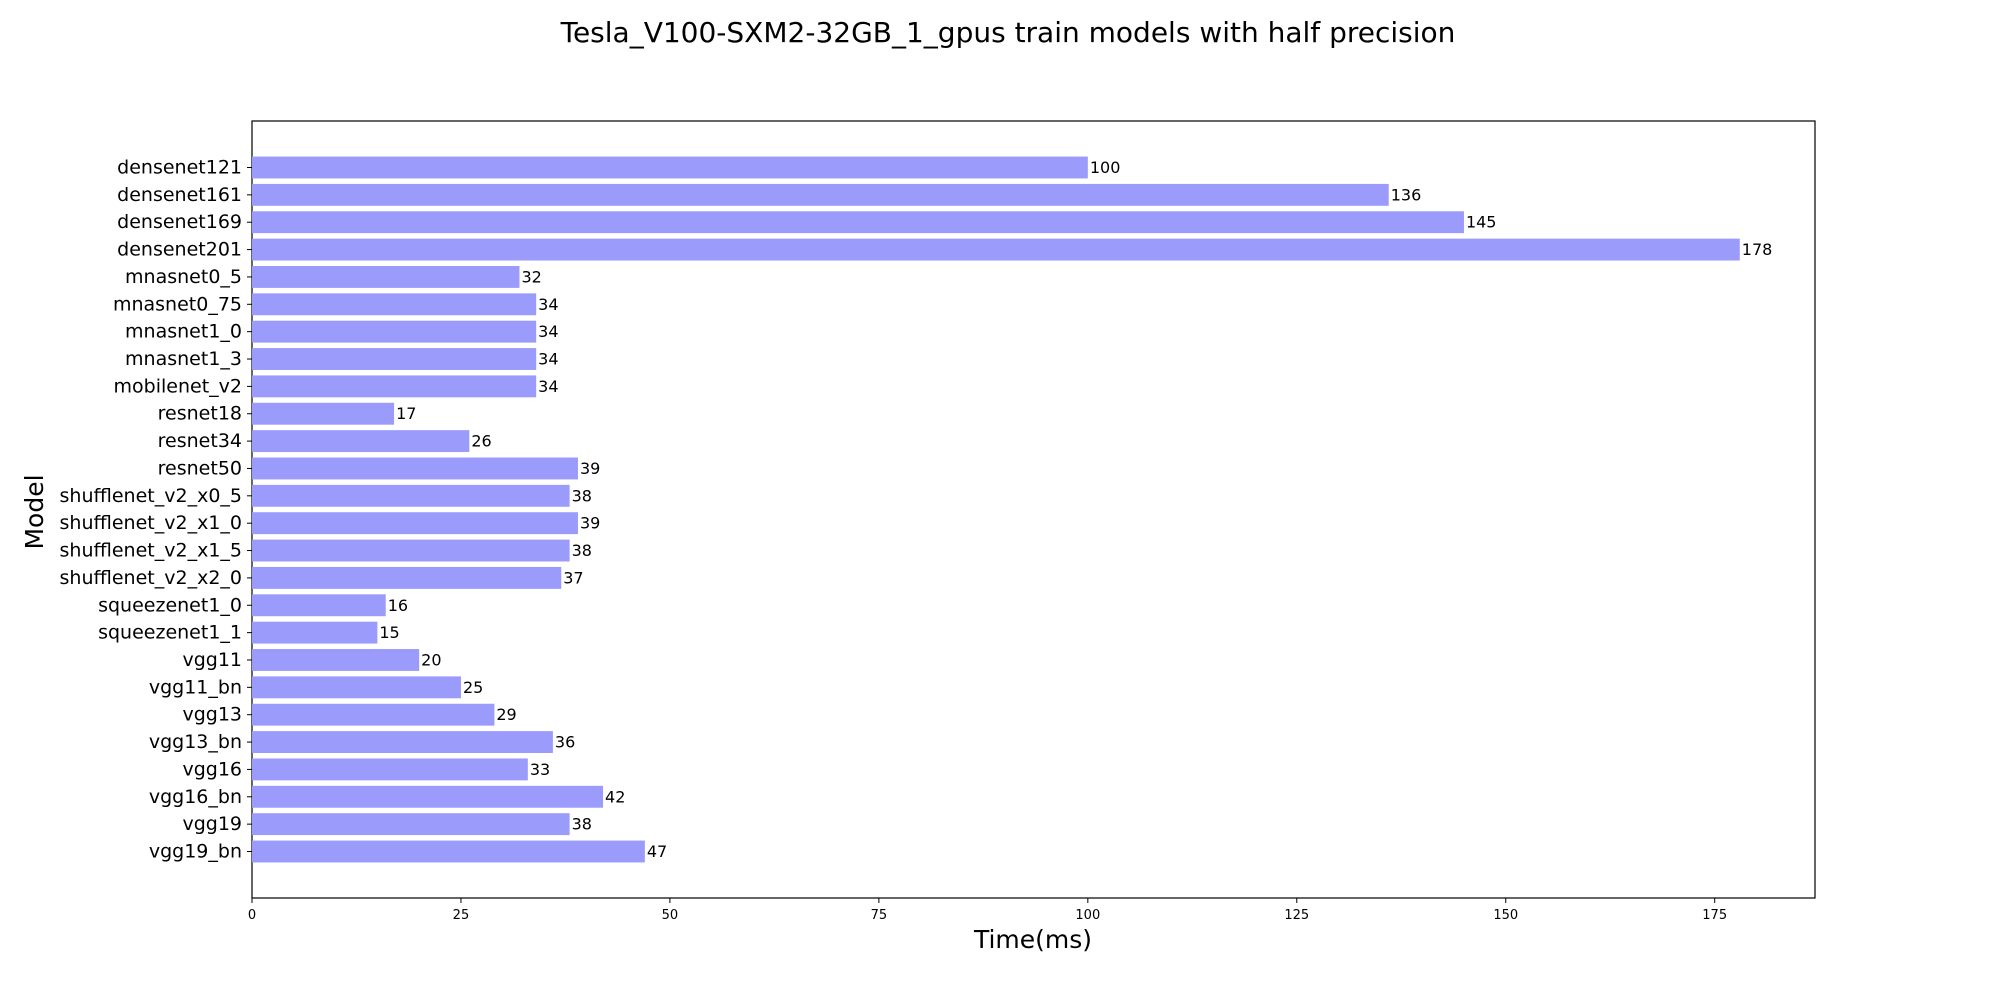  I want to click on bar-vgg16, so click(390, 769).